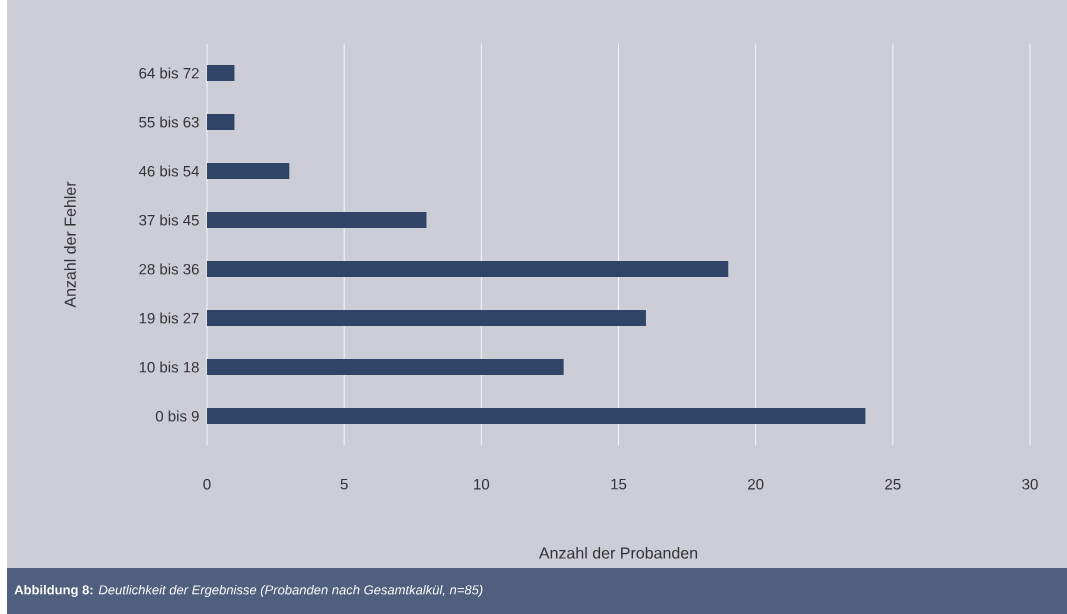 This screenshot has width=1067, height=614. I want to click on x-tick-label: 15, so click(619, 484).